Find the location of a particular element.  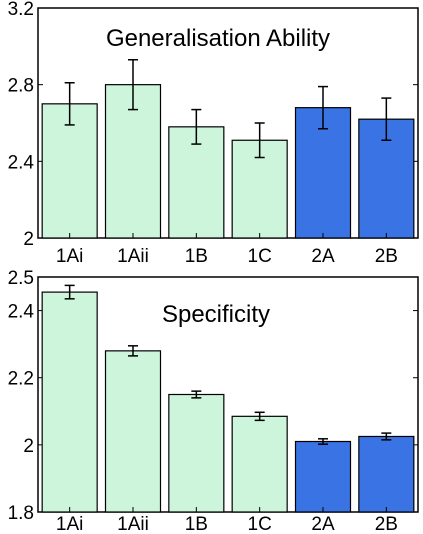

chart-title: Generalisation Ability is located at coordinates (218, 38).